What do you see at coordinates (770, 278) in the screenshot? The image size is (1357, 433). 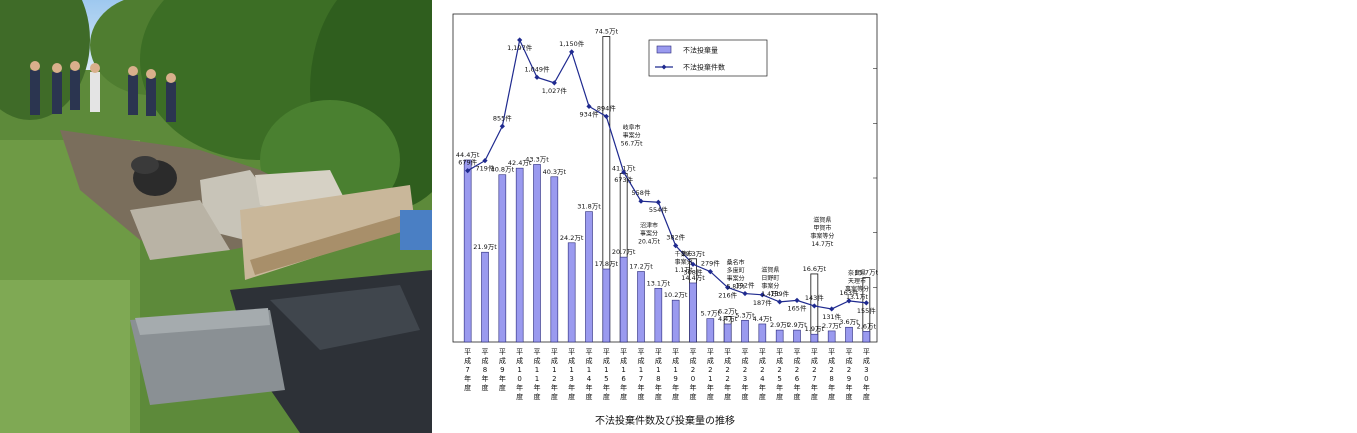 I see `annotation-text: 日野町` at bounding box center [770, 278].